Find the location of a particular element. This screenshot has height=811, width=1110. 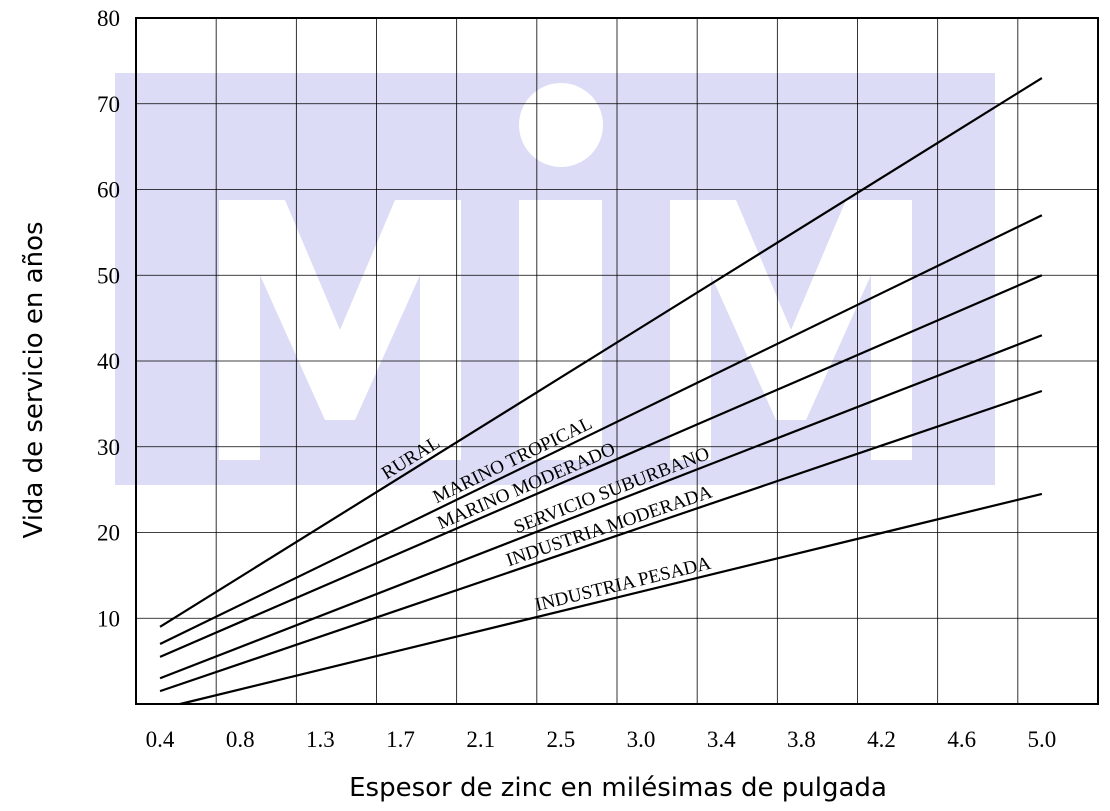

y-tick-label: 20 is located at coordinates (108, 533).